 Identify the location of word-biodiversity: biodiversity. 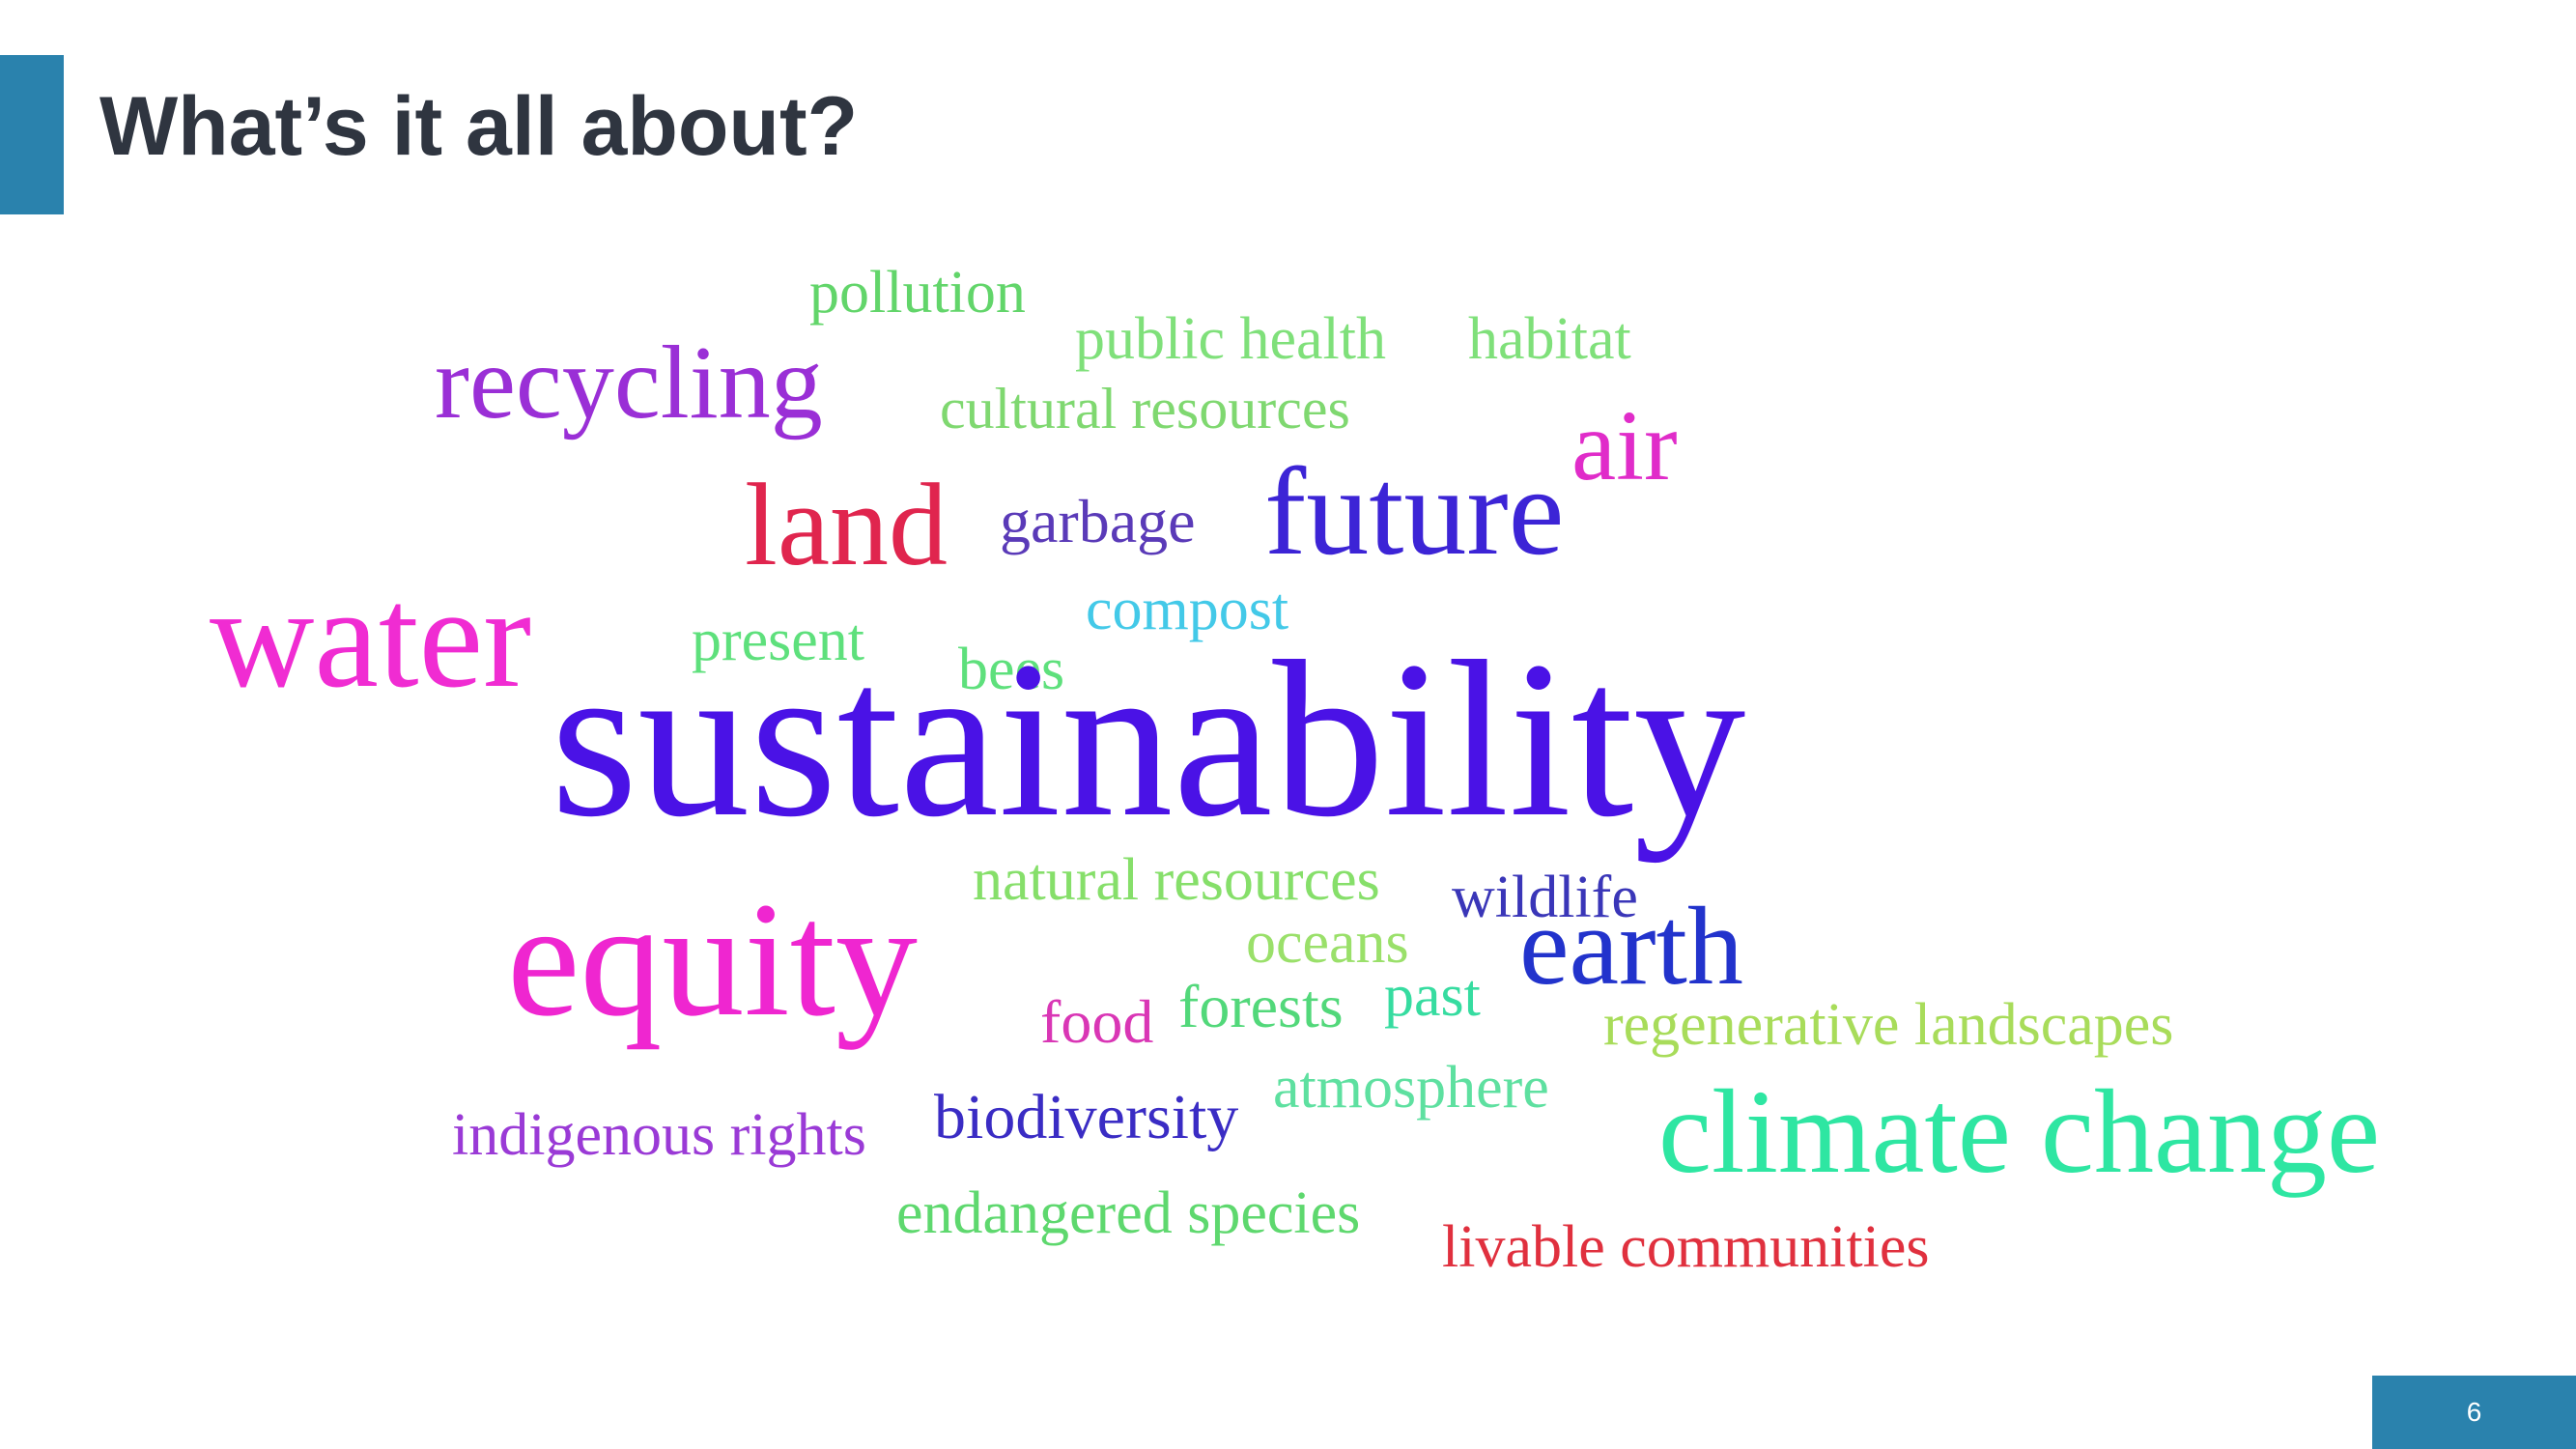
(1086, 1117).